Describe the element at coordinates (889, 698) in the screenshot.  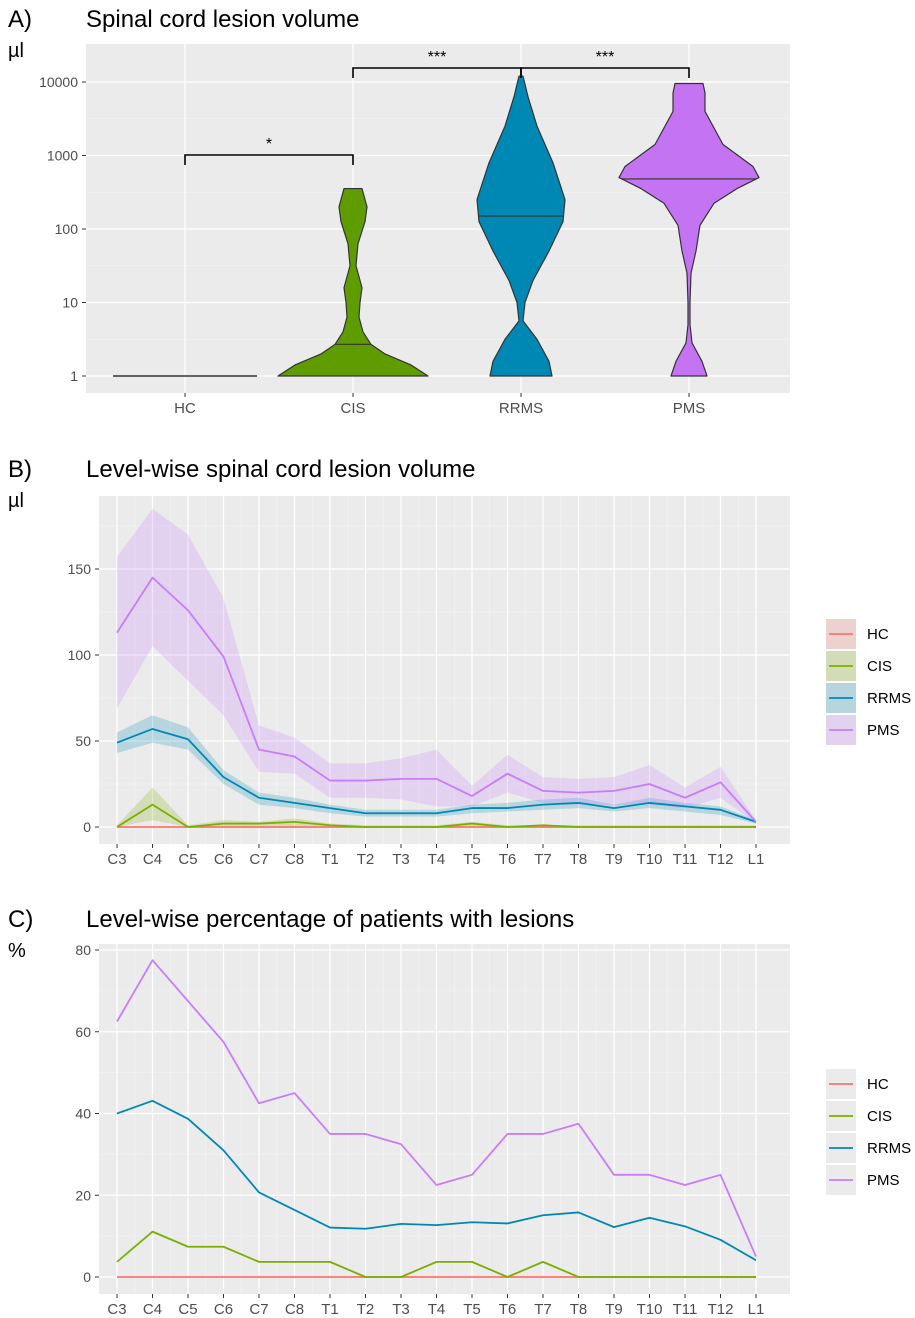
I see `panel-b-legend-label-rrms: RRMS` at that location.